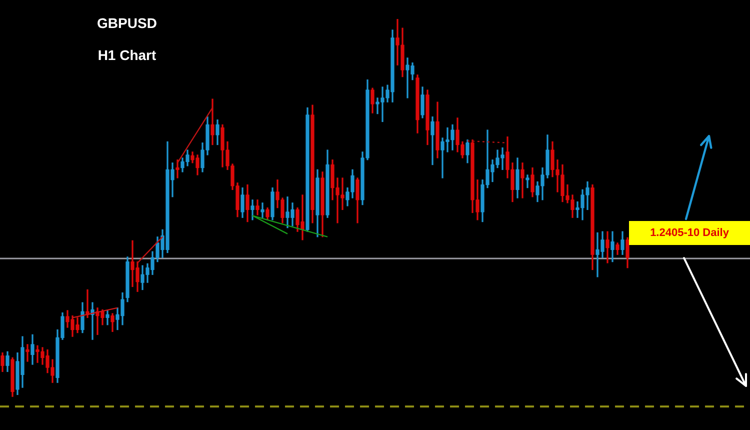 Image resolution: width=750 pixels, height=430 pixels. I want to click on chart-title: GBPUSD, so click(127, 23).